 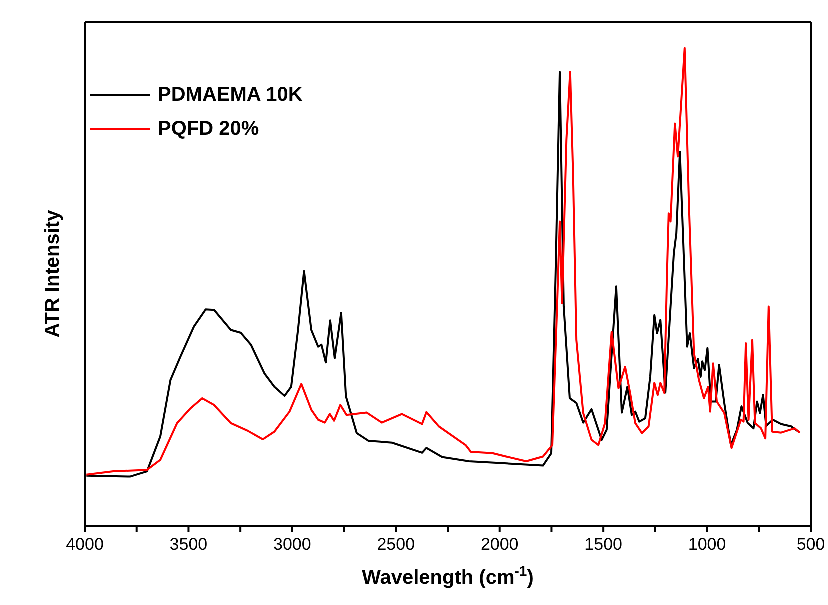 What do you see at coordinates (209, 129) in the screenshot?
I see `legend-label: PQFD 20%` at bounding box center [209, 129].